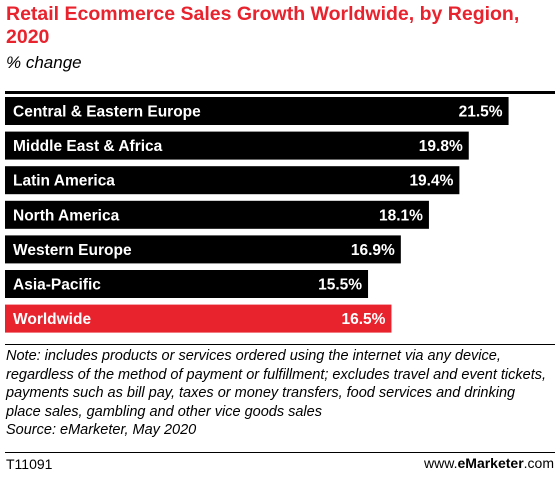 This screenshot has height=478, width=560. I want to click on bar-group-north-america: North America 18.1%, so click(217, 214).